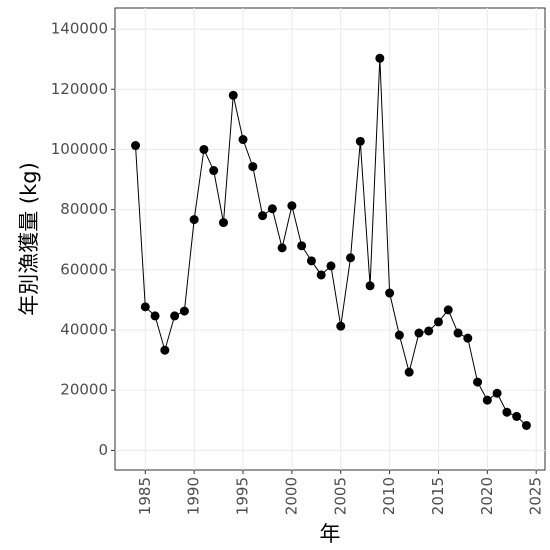 This screenshot has width=550, height=550. I want to click on y-tick-label: 60000, so click(84, 269).